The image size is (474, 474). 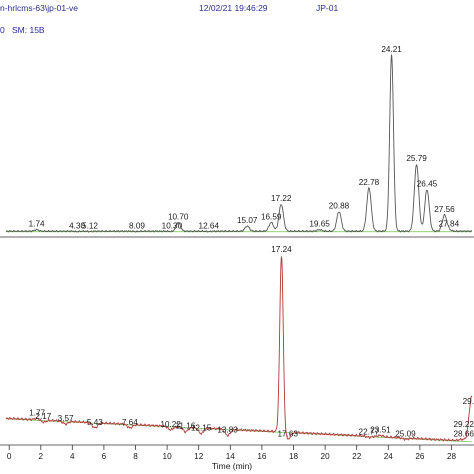 What do you see at coordinates (37, 224) in the screenshot?
I see `top-peak-label: 1.74` at bounding box center [37, 224].